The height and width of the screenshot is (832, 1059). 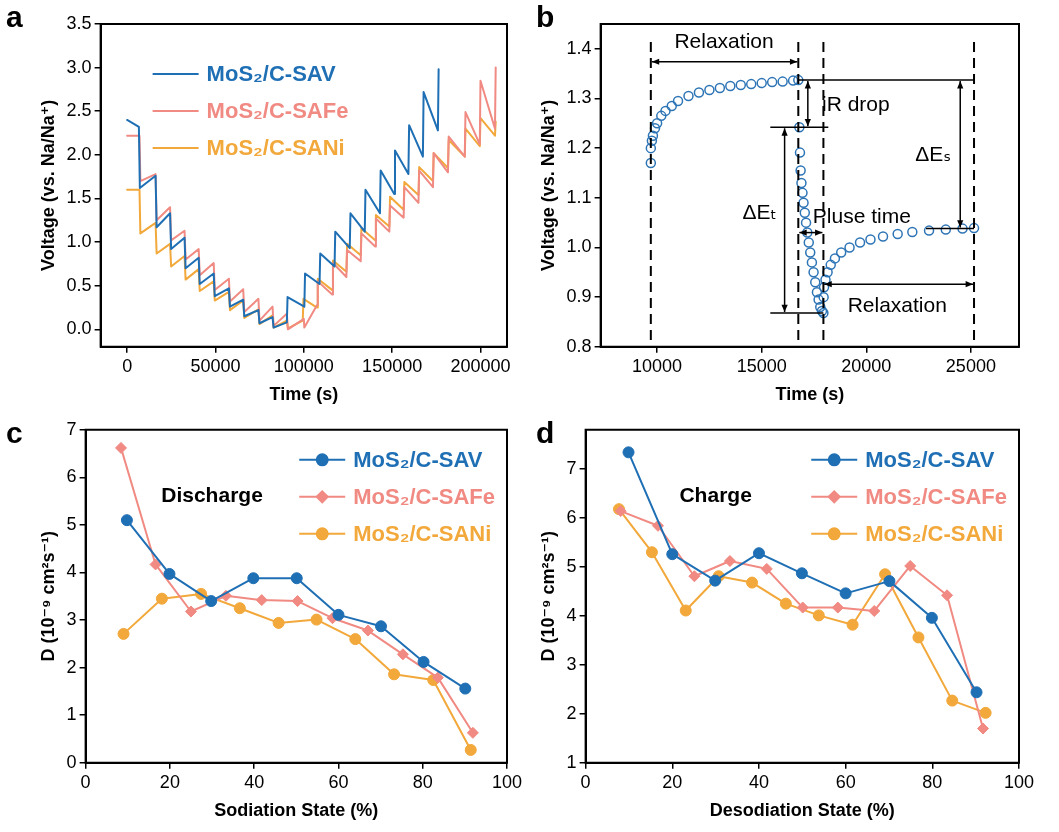 What do you see at coordinates (212, 495) in the screenshot?
I see `annotation: Discharge` at bounding box center [212, 495].